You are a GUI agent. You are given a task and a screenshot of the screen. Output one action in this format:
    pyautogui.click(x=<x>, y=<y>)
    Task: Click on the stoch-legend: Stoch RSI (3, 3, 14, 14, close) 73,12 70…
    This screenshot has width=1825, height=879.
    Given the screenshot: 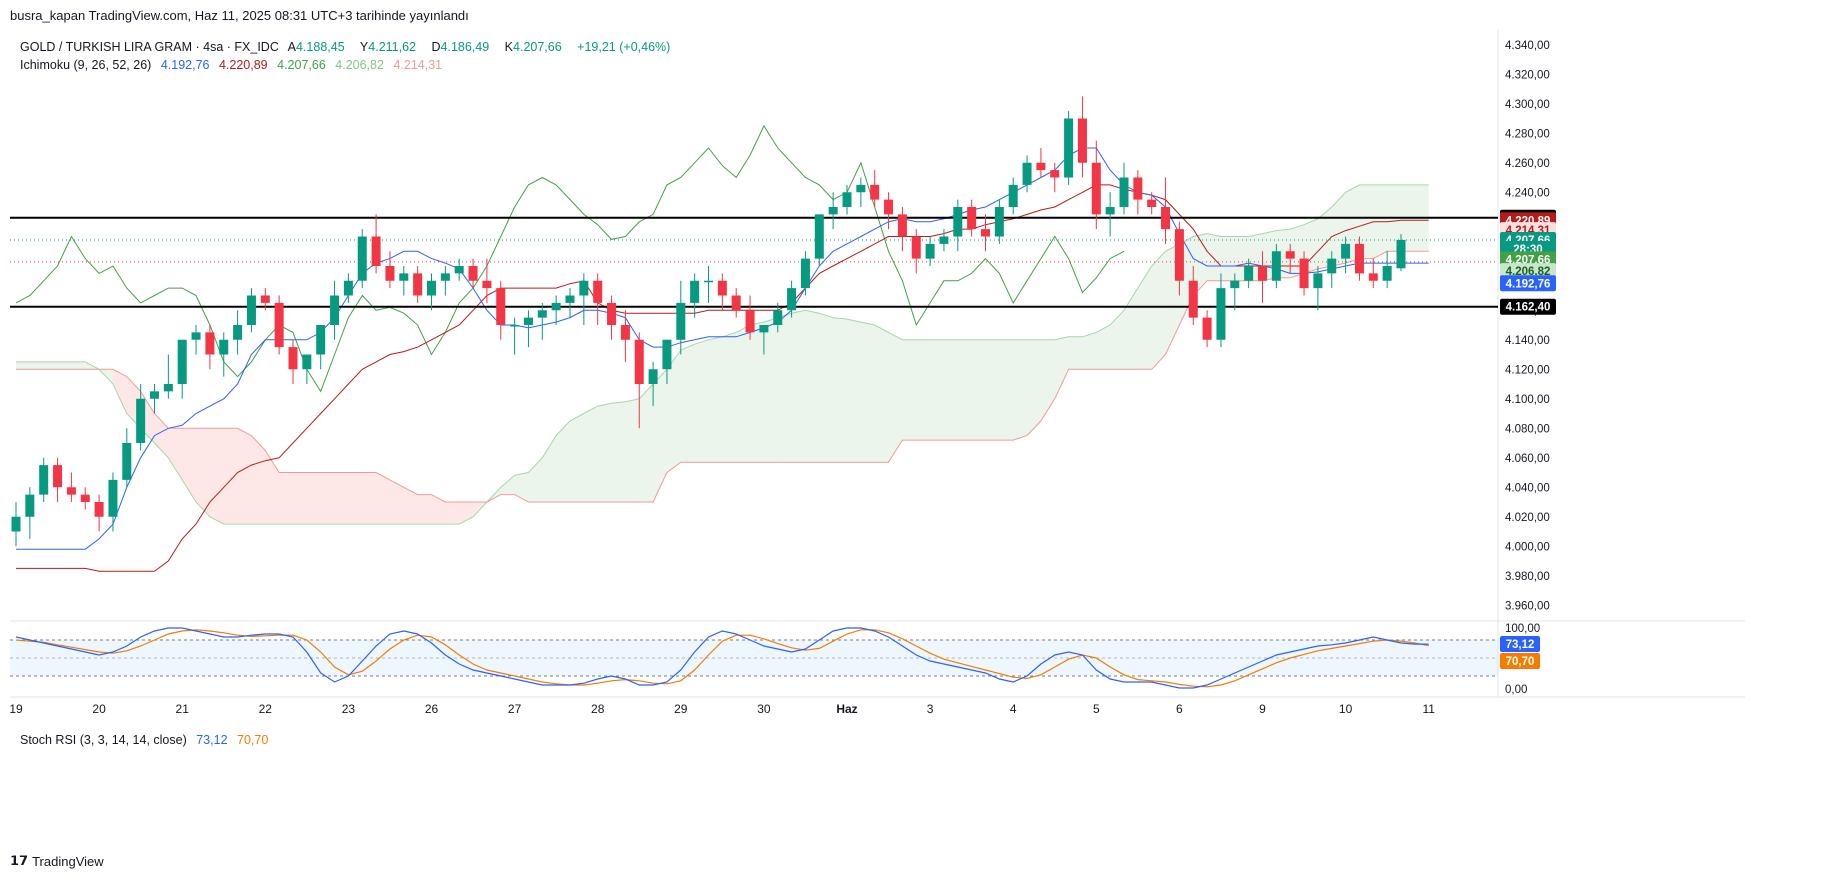 What is the action you would take?
    pyautogui.click(x=147, y=740)
    